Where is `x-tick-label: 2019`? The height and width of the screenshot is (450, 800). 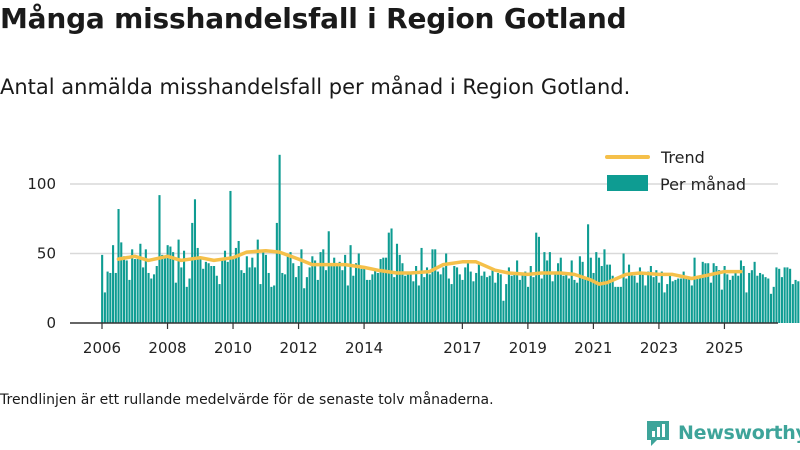 x-tick-label: 2019 is located at coordinates (528, 348).